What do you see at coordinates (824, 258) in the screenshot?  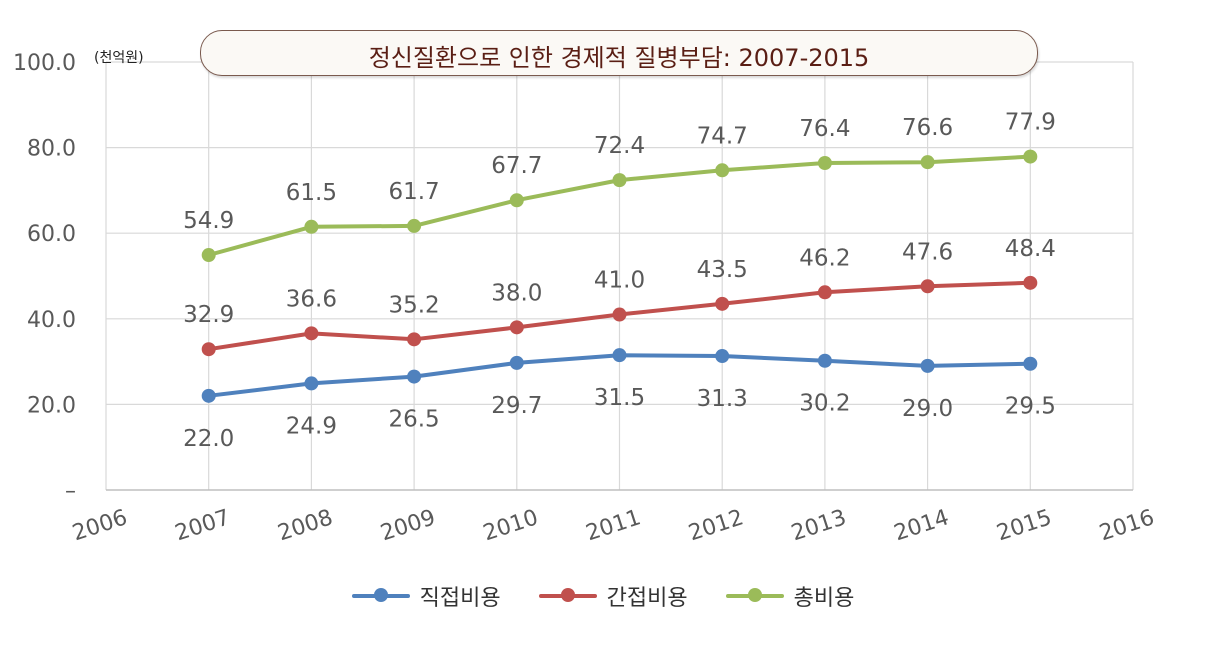 I see `data-label: 46.2` at bounding box center [824, 258].